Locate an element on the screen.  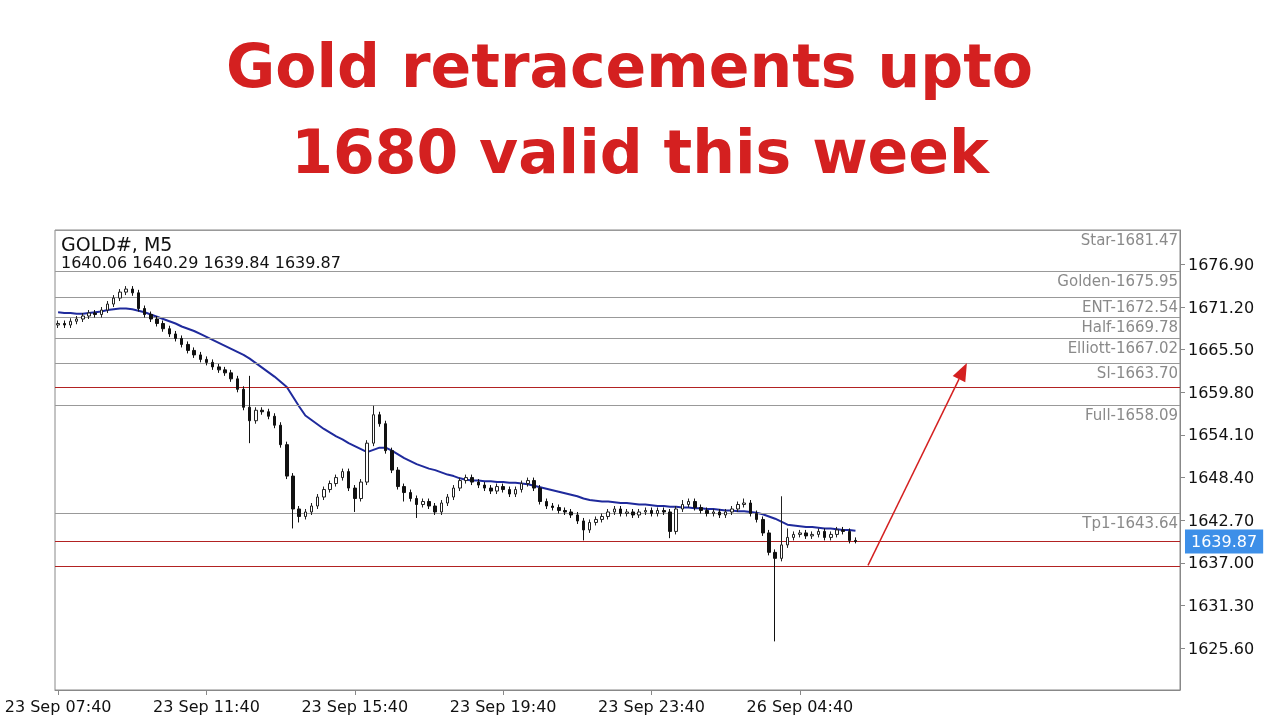
y-tick-label: 1625.60 is located at coordinates (1221, 648).